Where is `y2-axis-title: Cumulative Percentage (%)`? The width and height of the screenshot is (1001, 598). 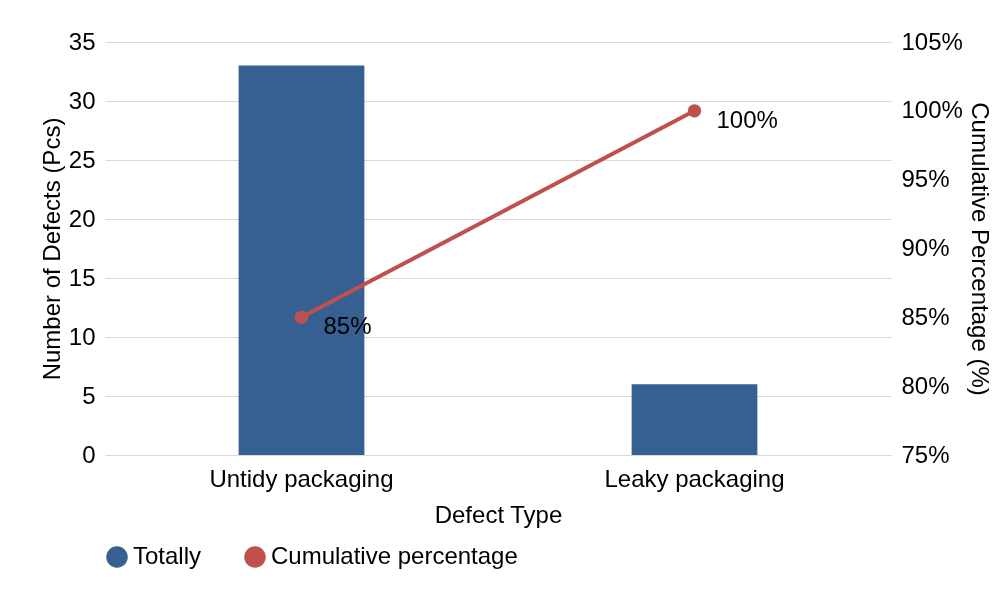 y2-axis-title: Cumulative Percentage (%) is located at coordinates (980, 249).